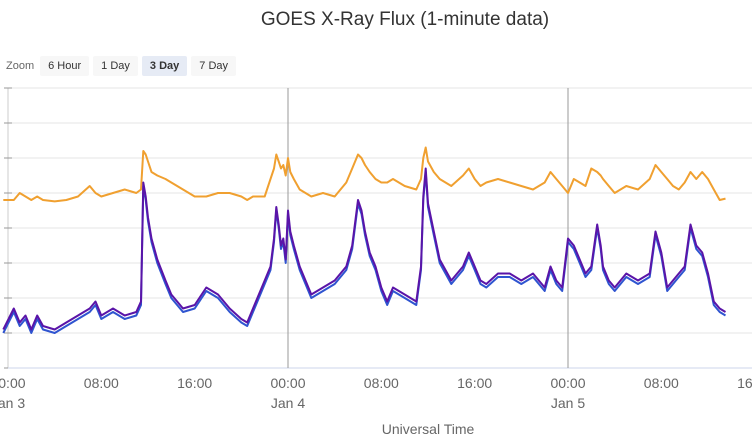 The width and height of the screenshot is (752, 440). What do you see at coordinates (20, 66) in the screenshot?
I see `zoom-label: Zoom` at bounding box center [20, 66].